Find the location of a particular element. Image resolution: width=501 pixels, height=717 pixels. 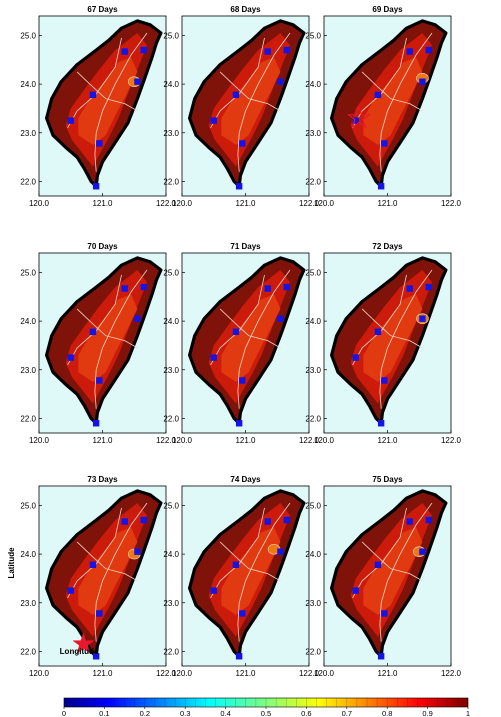

colorbar-tick-label: 0.5 is located at coordinates (266, 713).